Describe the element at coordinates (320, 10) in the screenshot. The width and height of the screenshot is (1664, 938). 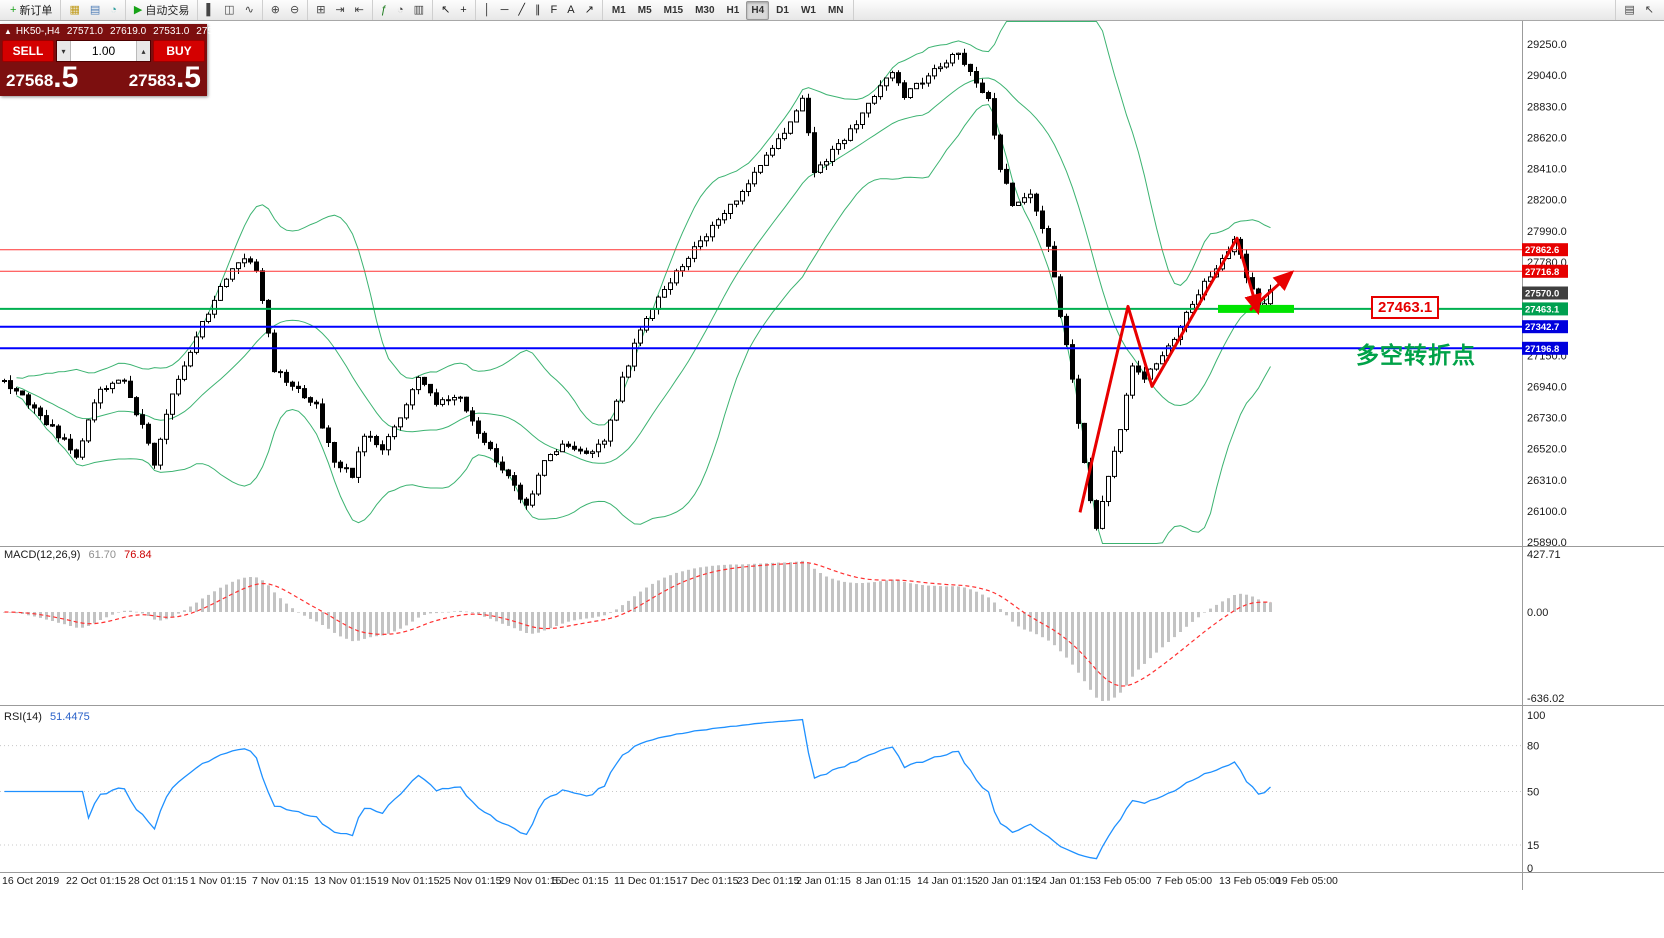
I see `tile-windows-button: ⊞` at that location.